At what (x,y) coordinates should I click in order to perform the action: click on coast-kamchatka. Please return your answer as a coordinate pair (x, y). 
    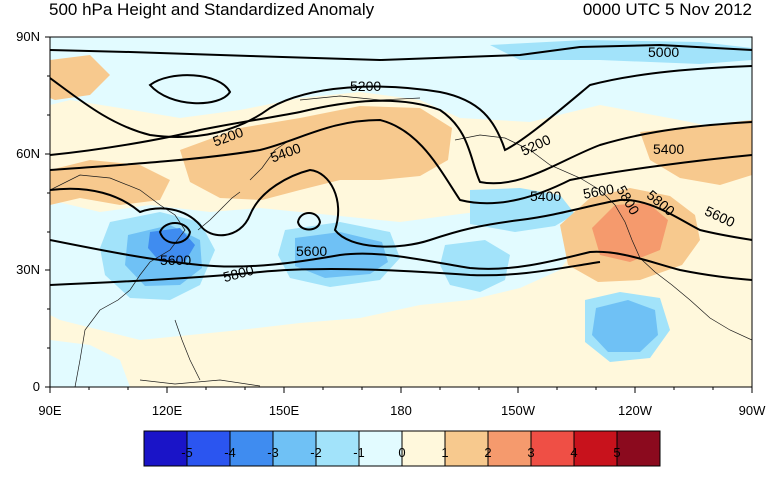
    Looking at the image, I should click on (270, 160).